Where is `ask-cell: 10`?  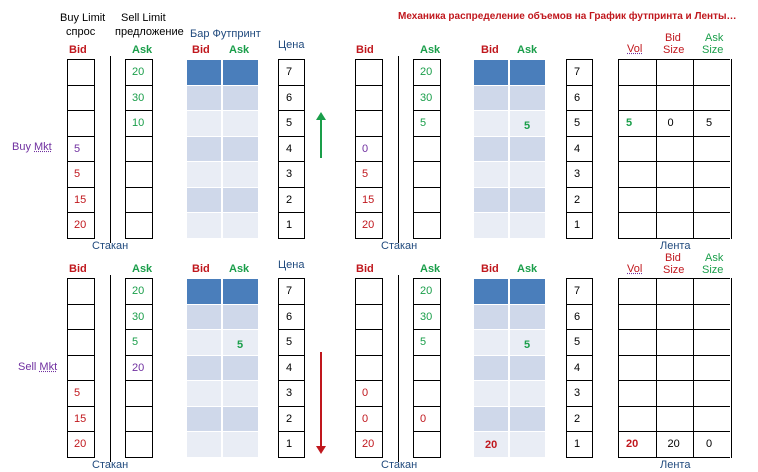
ask-cell: 10 is located at coordinates (139, 123).